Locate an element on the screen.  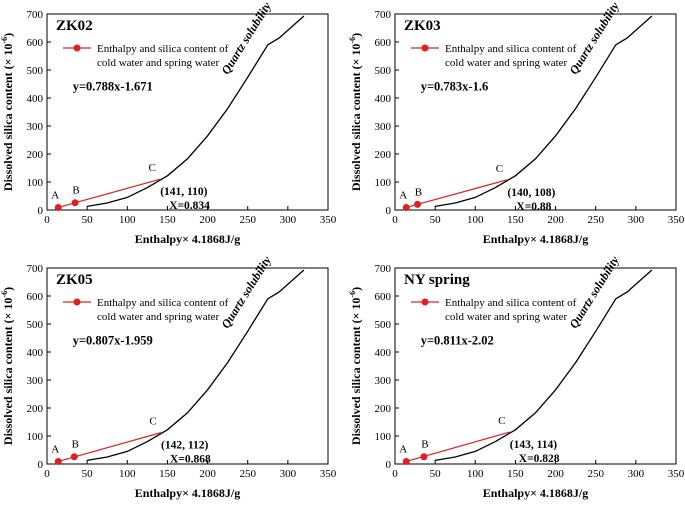
mixing-line is located at coordinates (457, 194).